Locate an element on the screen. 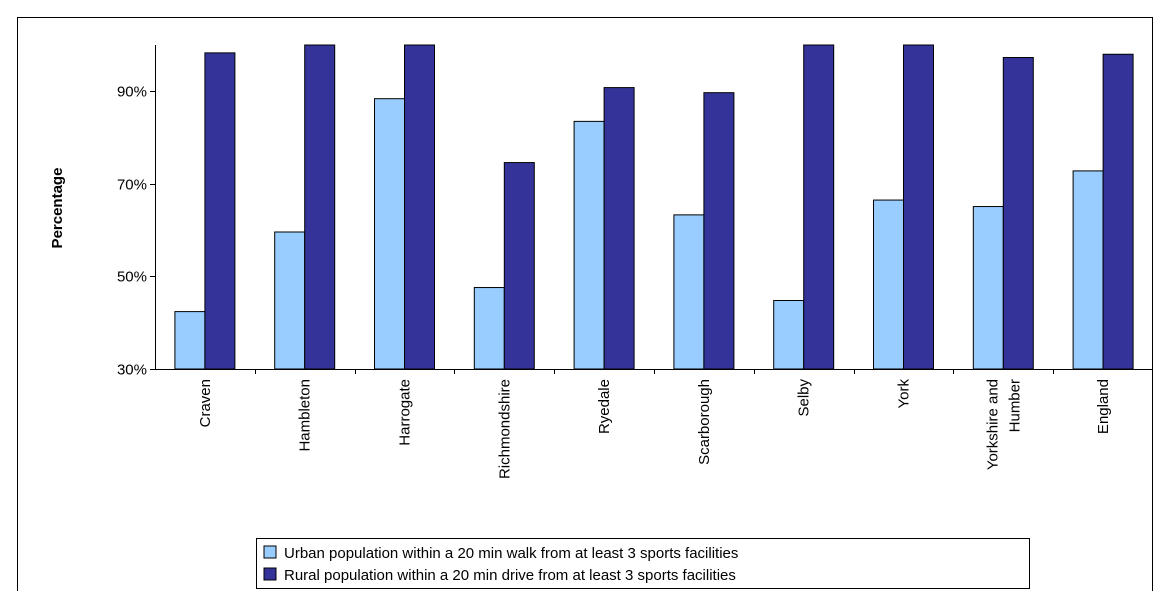  y-tick-label: 90% is located at coordinates (132, 92).